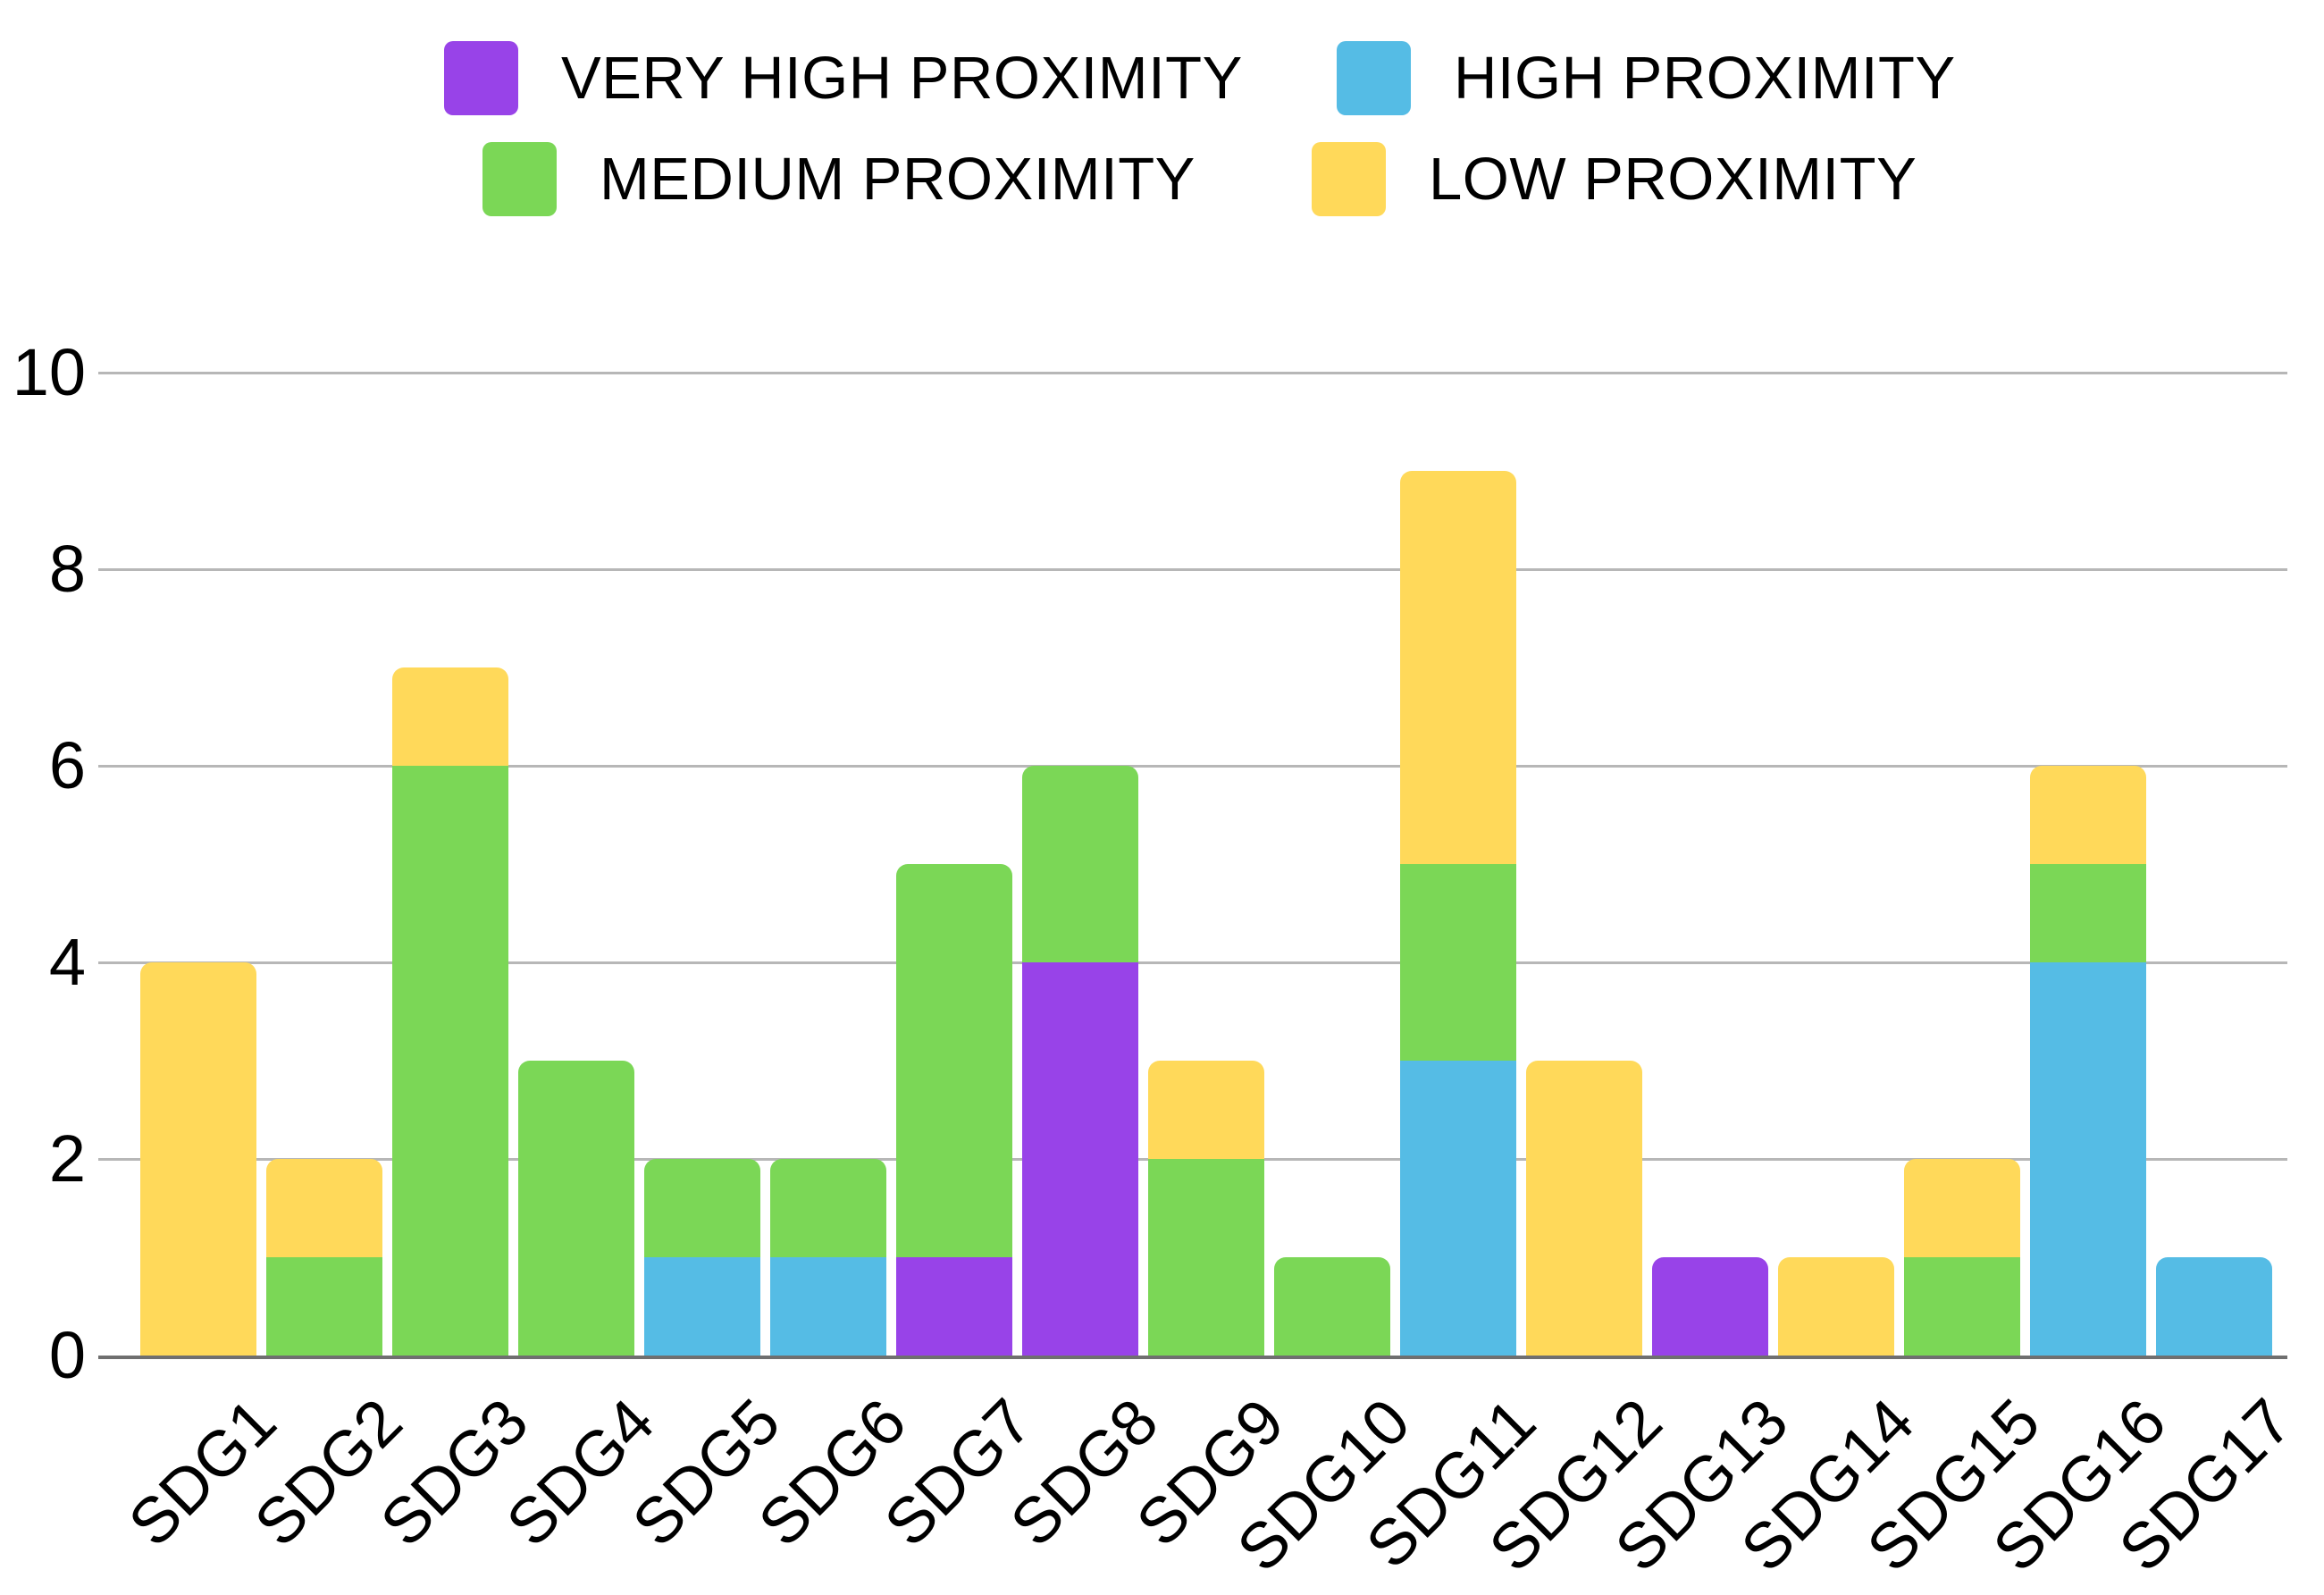  What do you see at coordinates (954, 1060) in the screenshot?
I see `bar-segment-sdg7-medium-proximity` at bounding box center [954, 1060].